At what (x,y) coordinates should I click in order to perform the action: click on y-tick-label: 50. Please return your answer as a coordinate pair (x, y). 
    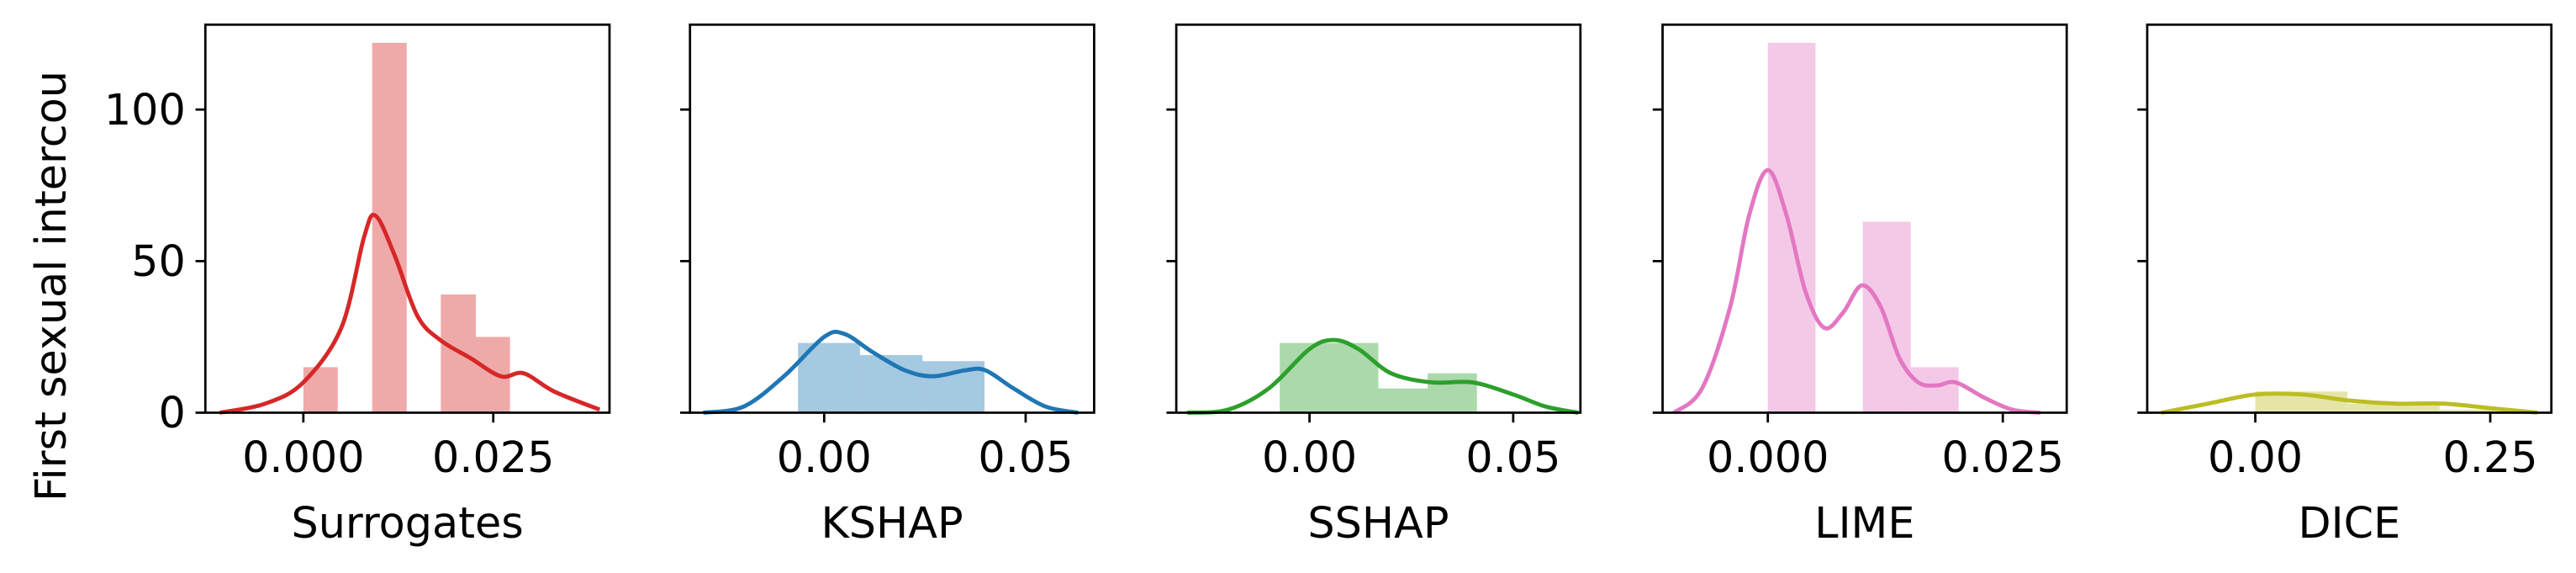
    Looking at the image, I should click on (159, 261).